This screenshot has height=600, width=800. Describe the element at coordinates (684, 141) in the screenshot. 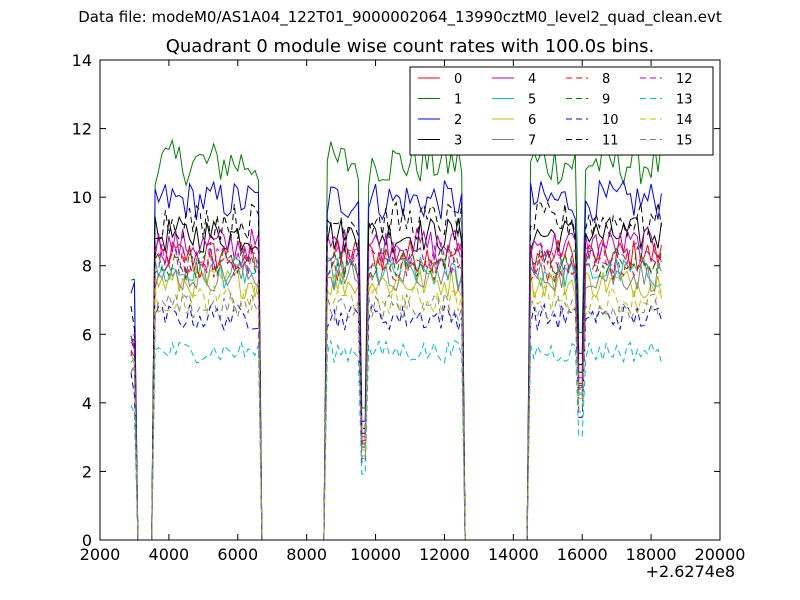

I see `legend-label: 15` at that location.